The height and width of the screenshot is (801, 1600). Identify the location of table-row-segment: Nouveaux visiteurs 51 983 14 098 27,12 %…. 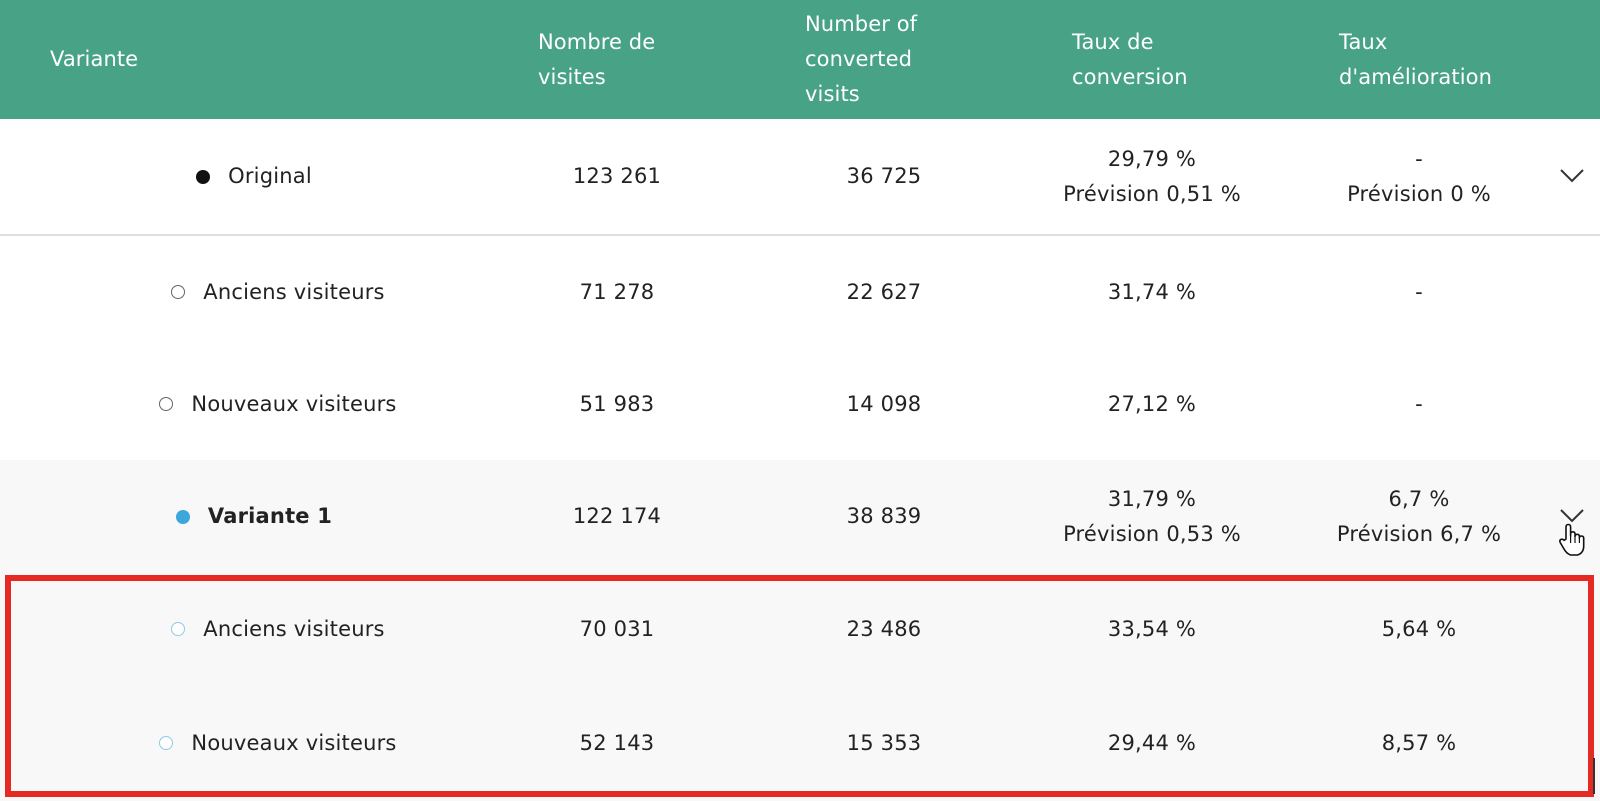
(800, 404).